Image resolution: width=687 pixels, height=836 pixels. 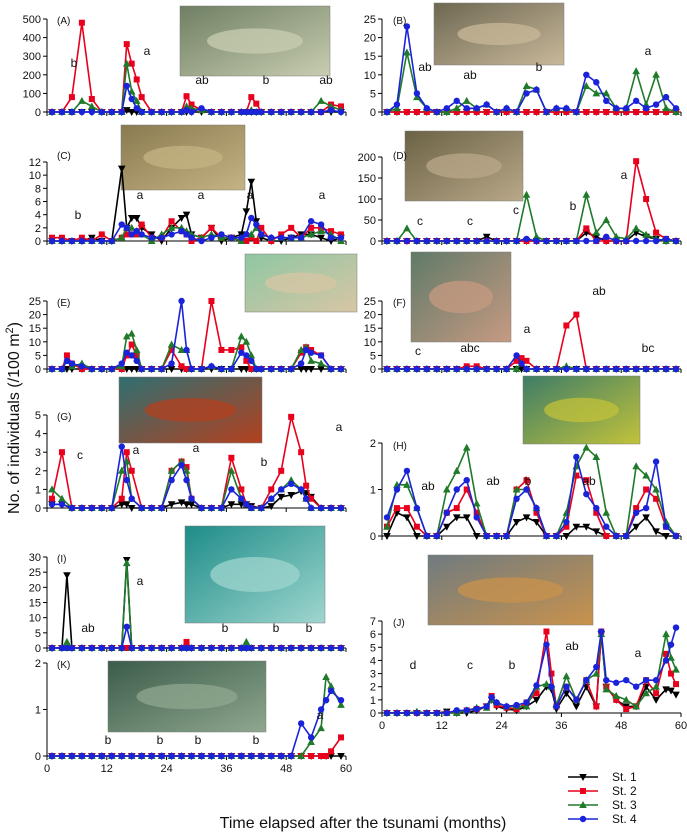 What do you see at coordinates (418, 351) in the screenshot?
I see `significance-letter: c` at bounding box center [418, 351].